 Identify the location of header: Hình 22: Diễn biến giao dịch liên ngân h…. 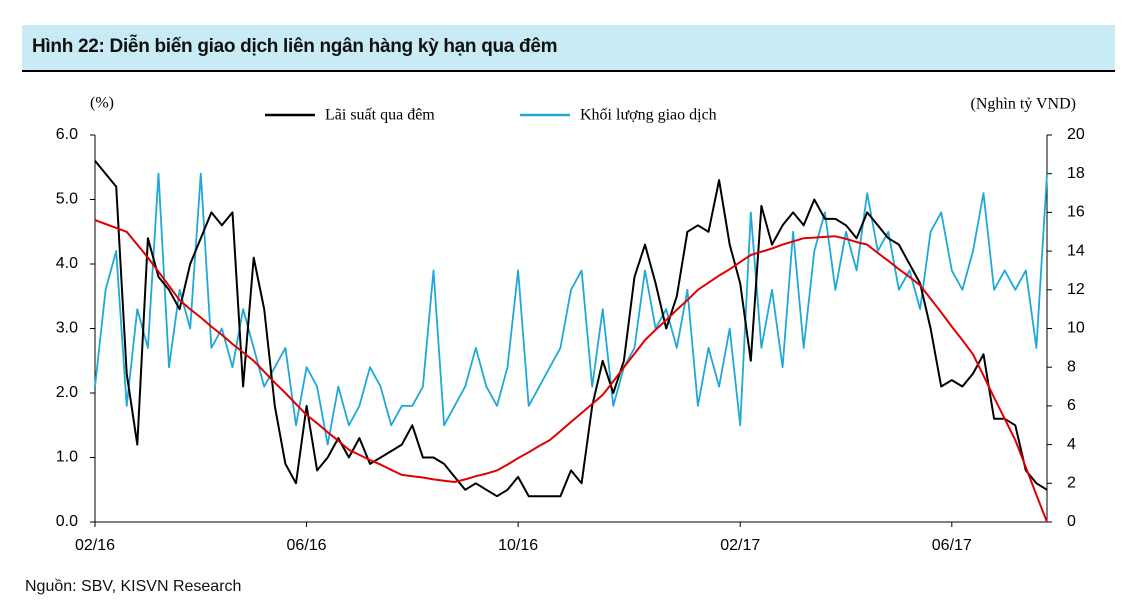
(568, 48).